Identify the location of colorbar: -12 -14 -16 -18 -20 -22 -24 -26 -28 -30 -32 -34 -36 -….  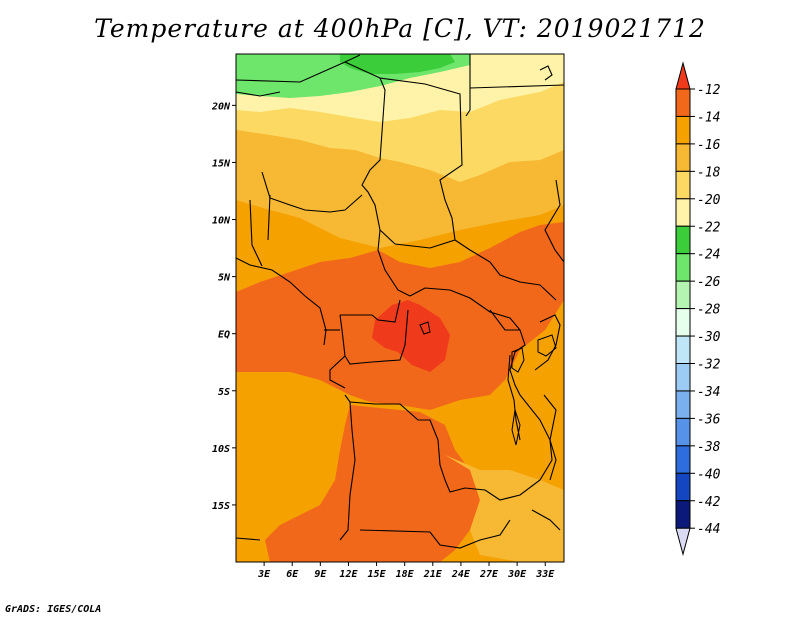
(698, 309).